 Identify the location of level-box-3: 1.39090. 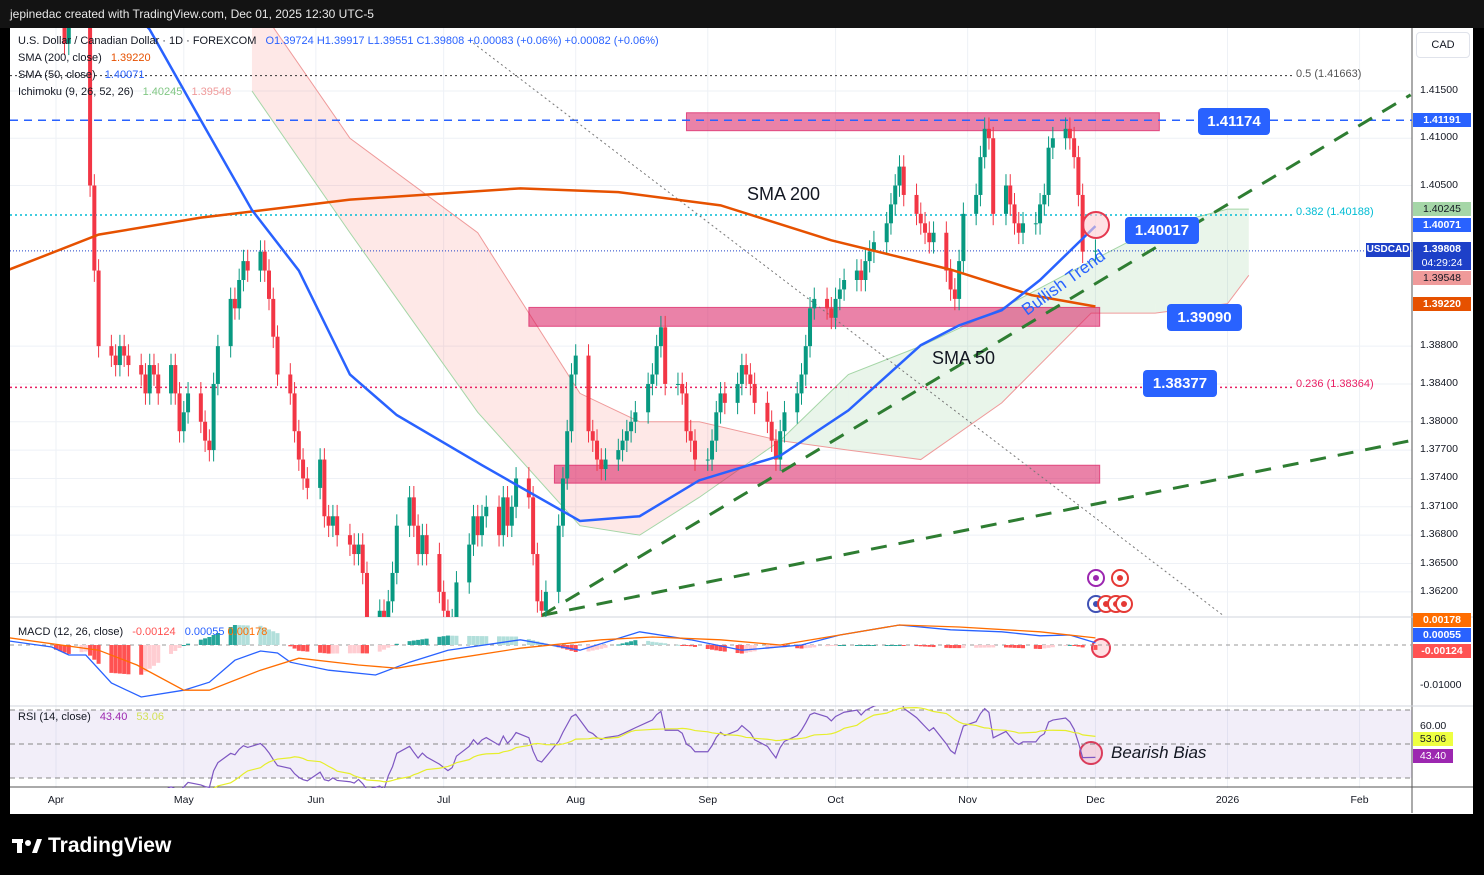
(1204, 317).